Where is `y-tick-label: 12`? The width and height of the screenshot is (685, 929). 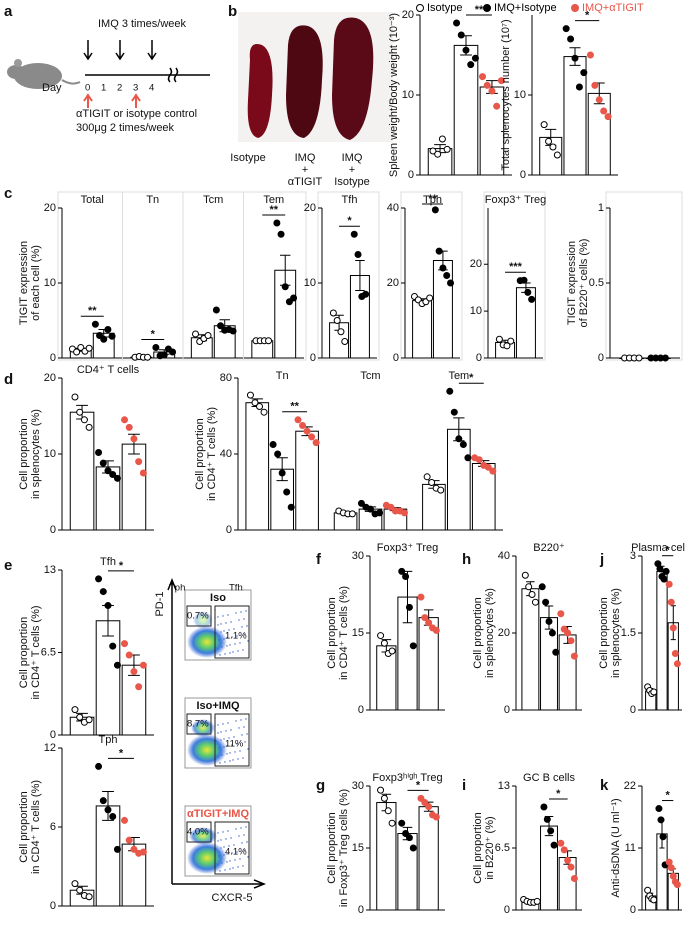 y-tick-label: 12 is located at coordinates (50, 748).